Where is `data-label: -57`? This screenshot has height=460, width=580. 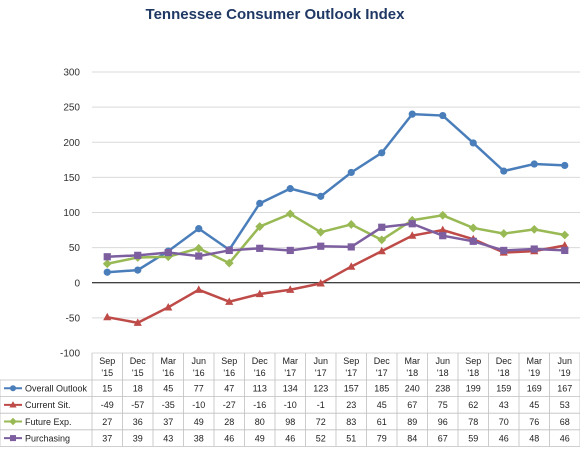 data-label: -57 is located at coordinates (137, 405).